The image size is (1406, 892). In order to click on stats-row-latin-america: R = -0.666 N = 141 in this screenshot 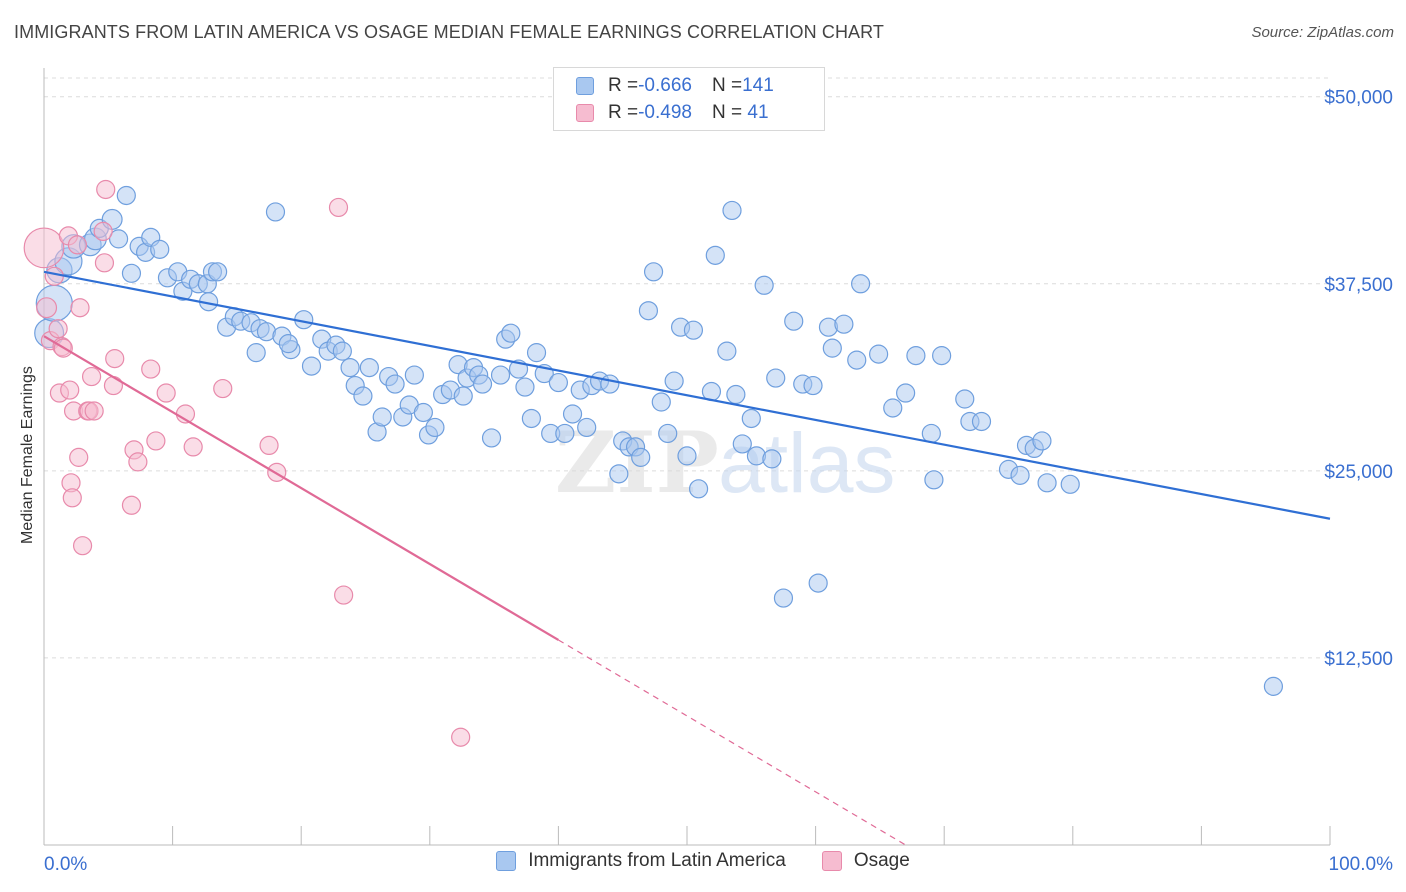, I will do `click(675, 86)`.